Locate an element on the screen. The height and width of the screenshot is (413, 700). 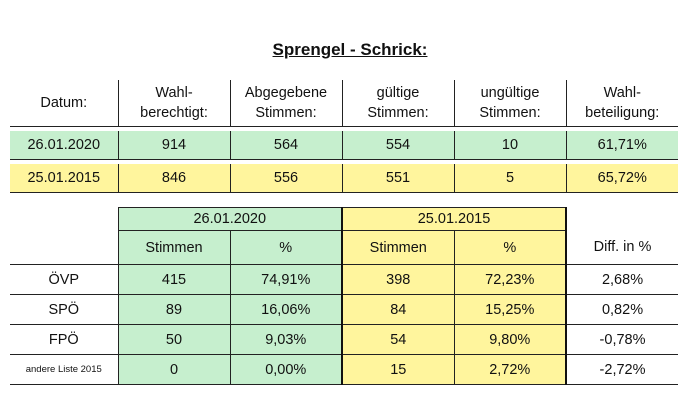
percent-2015: 72,23% is located at coordinates (510, 279).